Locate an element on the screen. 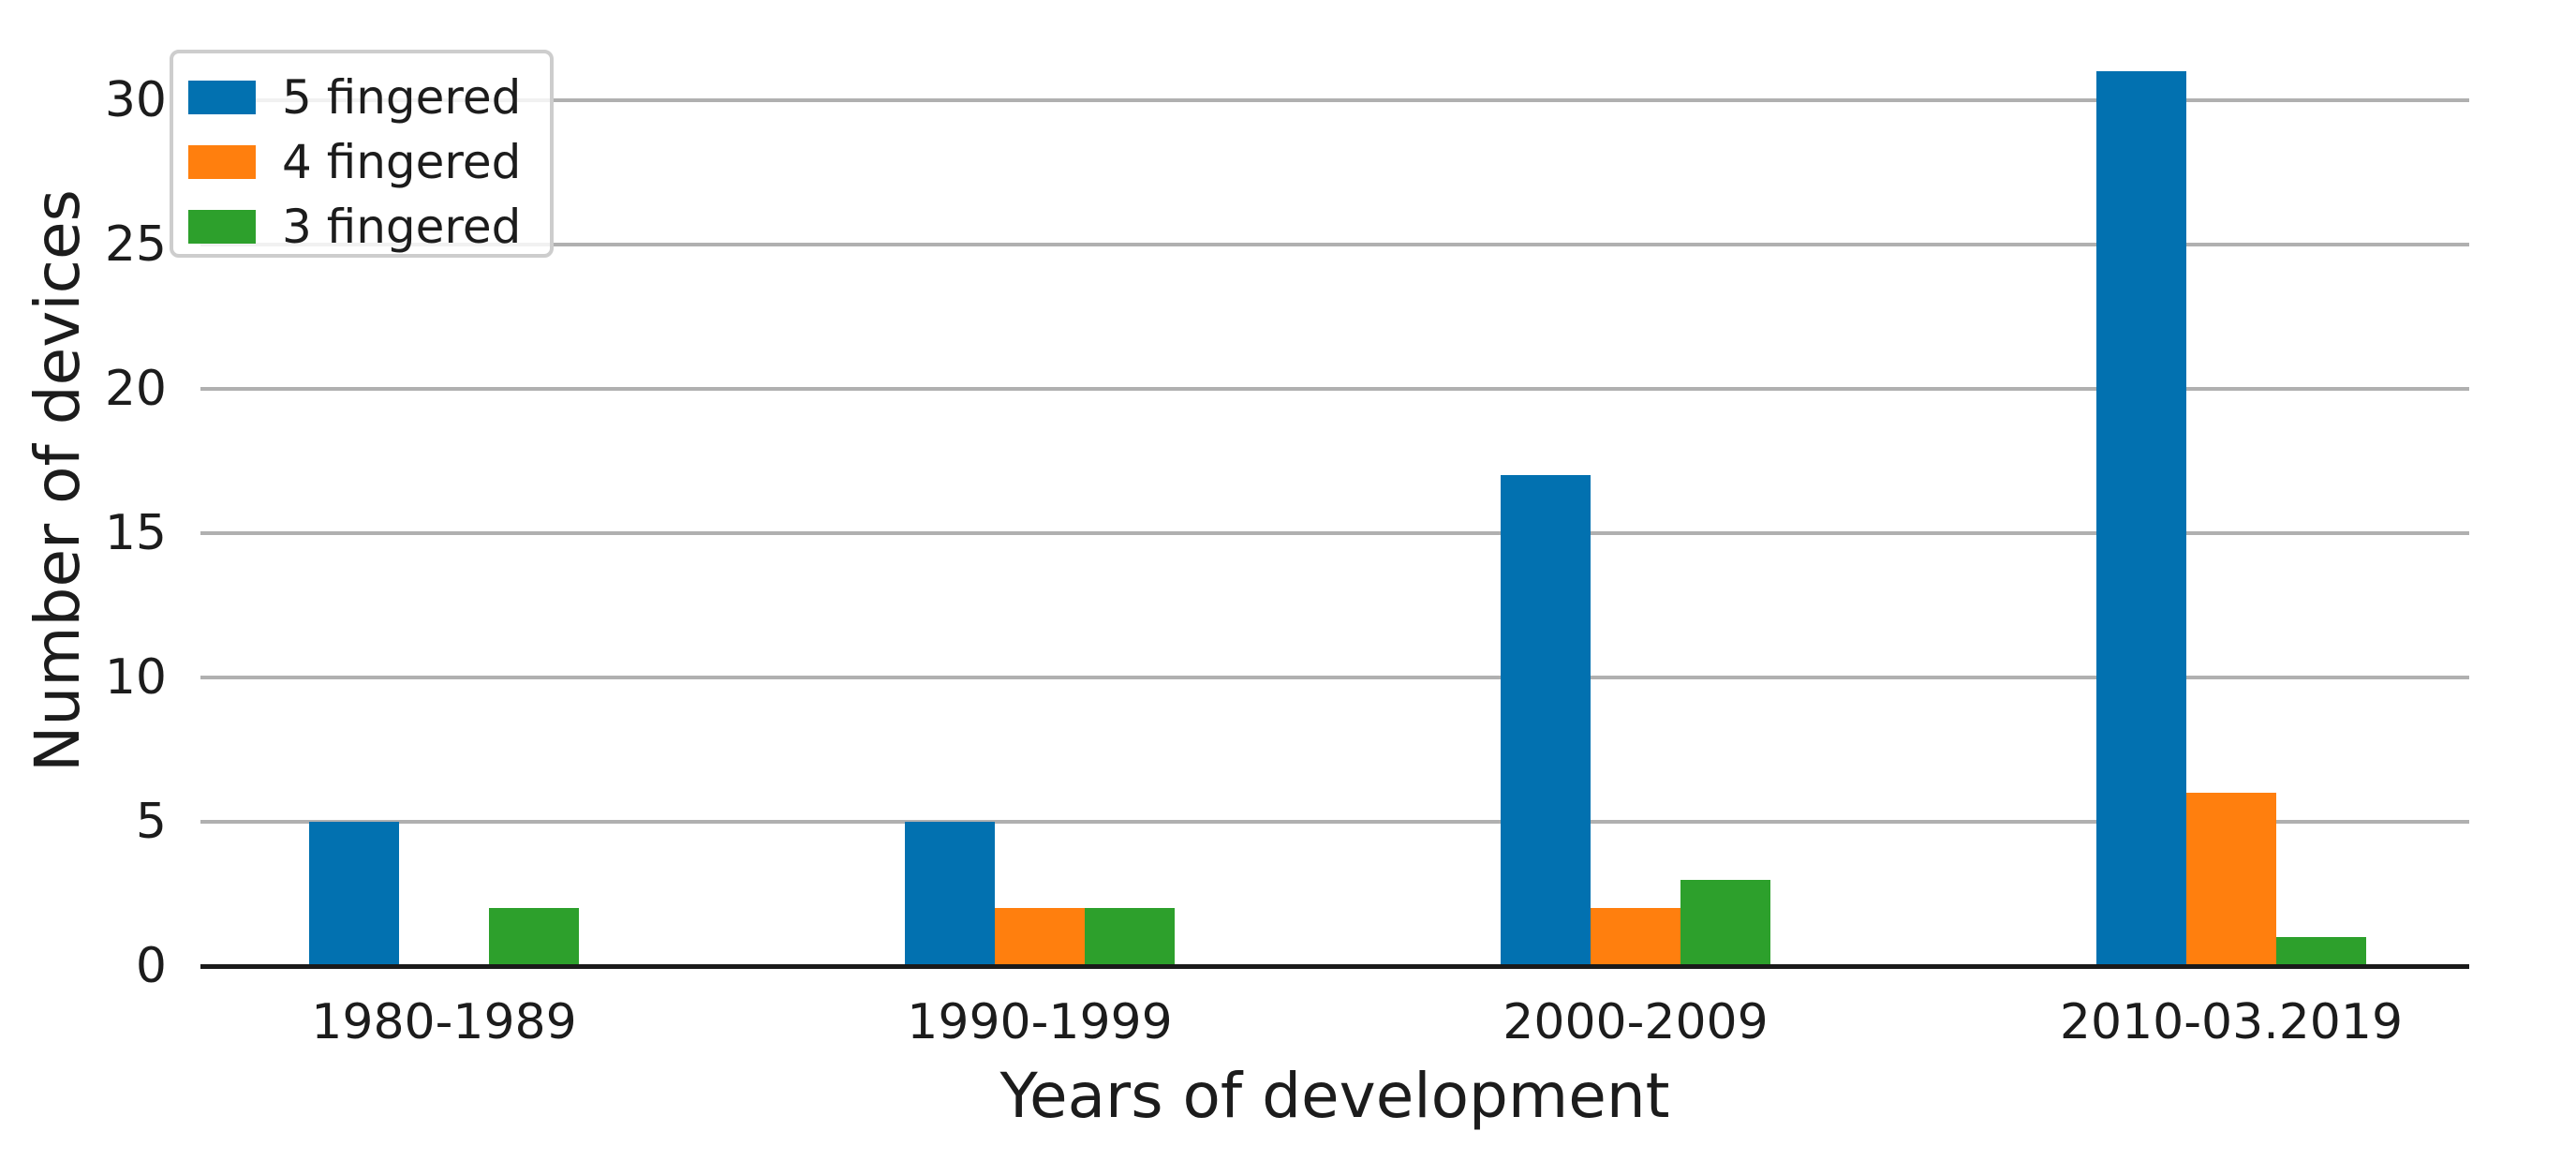 This screenshot has height=1161, width=2576. bar-3-fingered-2010-03-2019 is located at coordinates (2321, 951).